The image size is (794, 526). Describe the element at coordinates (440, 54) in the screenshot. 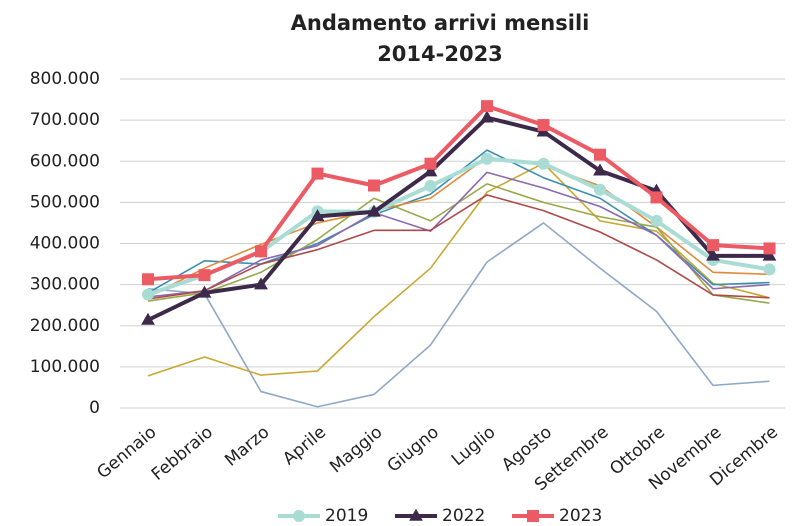

I see `chart-title: 2014-2023` at that location.